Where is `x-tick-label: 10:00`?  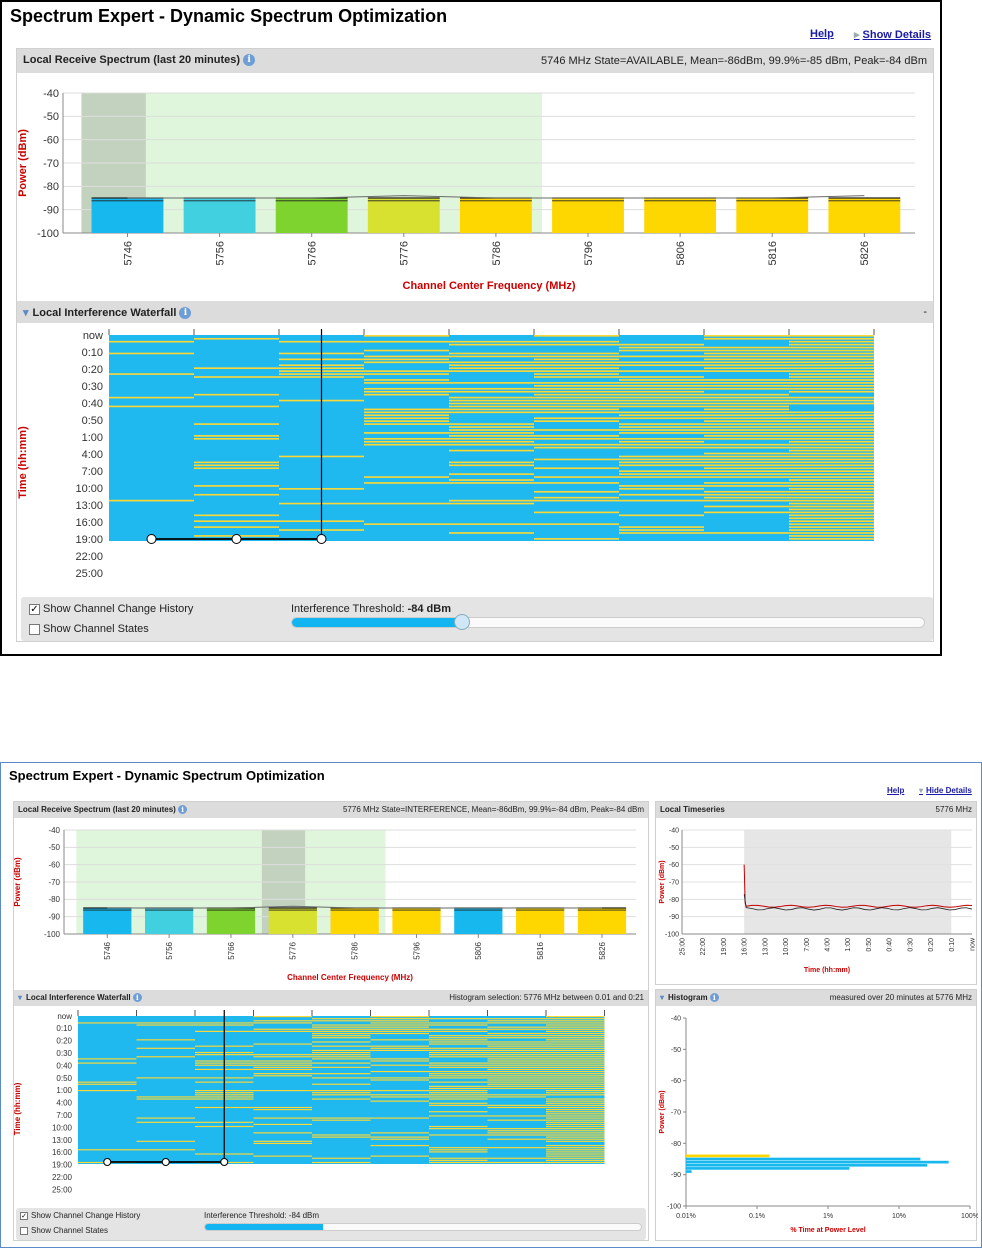
x-tick-label: 10:00 is located at coordinates (786, 947).